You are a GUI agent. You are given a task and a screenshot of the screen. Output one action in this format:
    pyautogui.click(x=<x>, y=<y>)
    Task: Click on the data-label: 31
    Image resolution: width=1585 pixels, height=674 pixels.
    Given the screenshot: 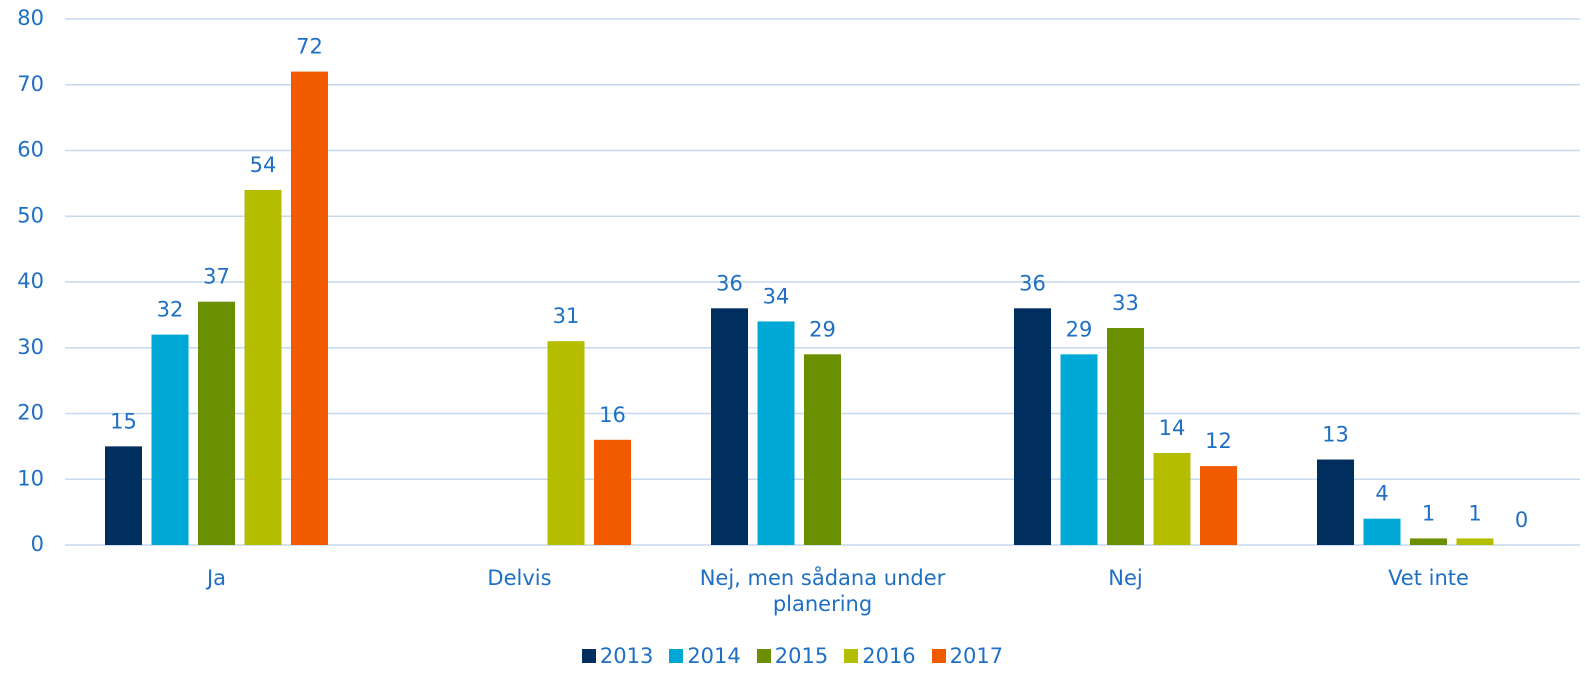 What is the action you would take?
    pyautogui.click(x=566, y=316)
    